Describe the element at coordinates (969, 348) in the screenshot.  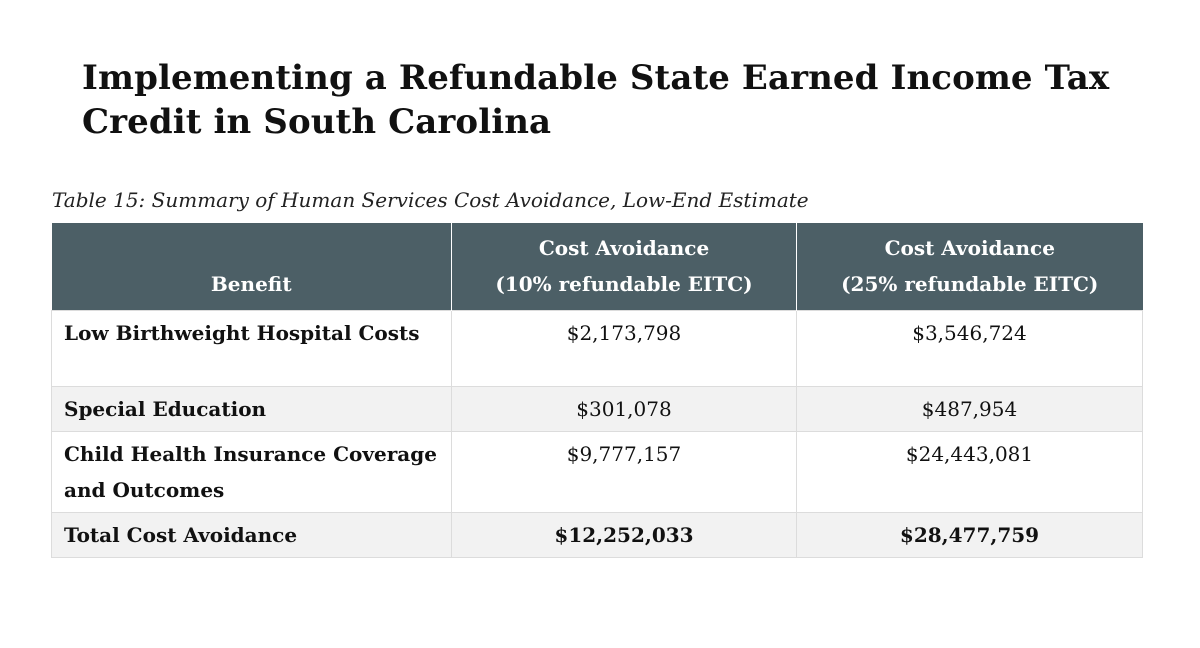
I see `row-value-25: $3,546,724` at that location.